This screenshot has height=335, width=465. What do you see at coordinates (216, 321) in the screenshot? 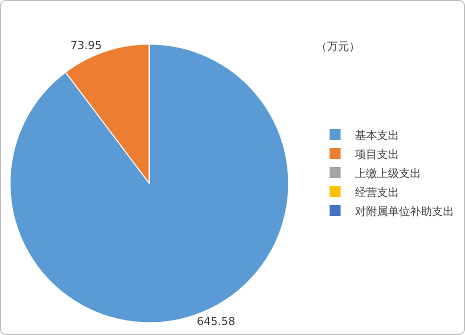
I see `data-label: 645.58` at bounding box center [216, 321].